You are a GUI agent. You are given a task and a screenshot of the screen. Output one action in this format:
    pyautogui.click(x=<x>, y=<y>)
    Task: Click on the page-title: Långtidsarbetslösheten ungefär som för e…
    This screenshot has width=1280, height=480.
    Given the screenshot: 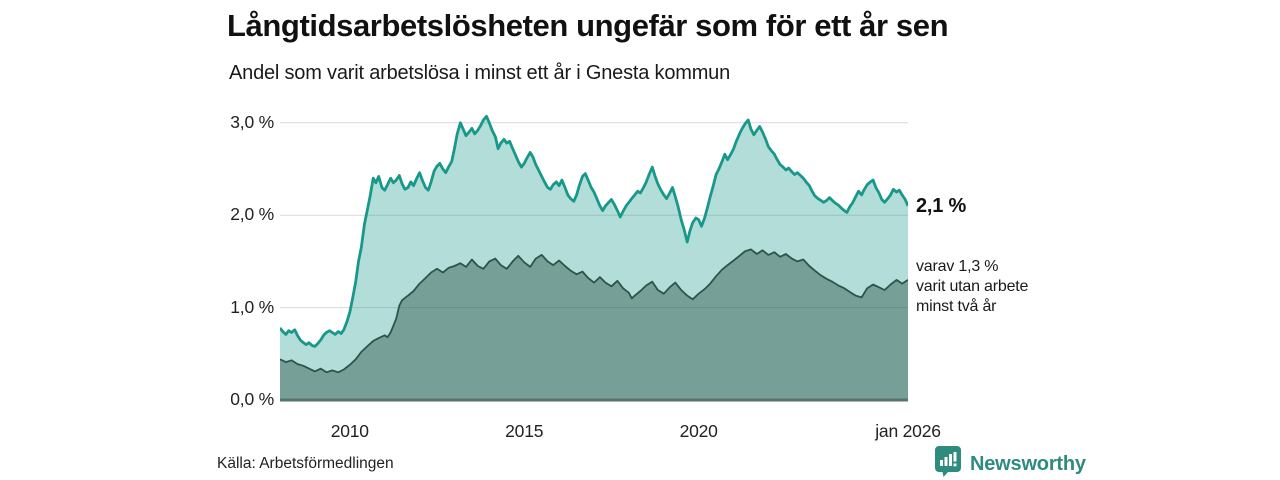 What is the action you would take?
    pyautogui.click(x=588, y=25)
    